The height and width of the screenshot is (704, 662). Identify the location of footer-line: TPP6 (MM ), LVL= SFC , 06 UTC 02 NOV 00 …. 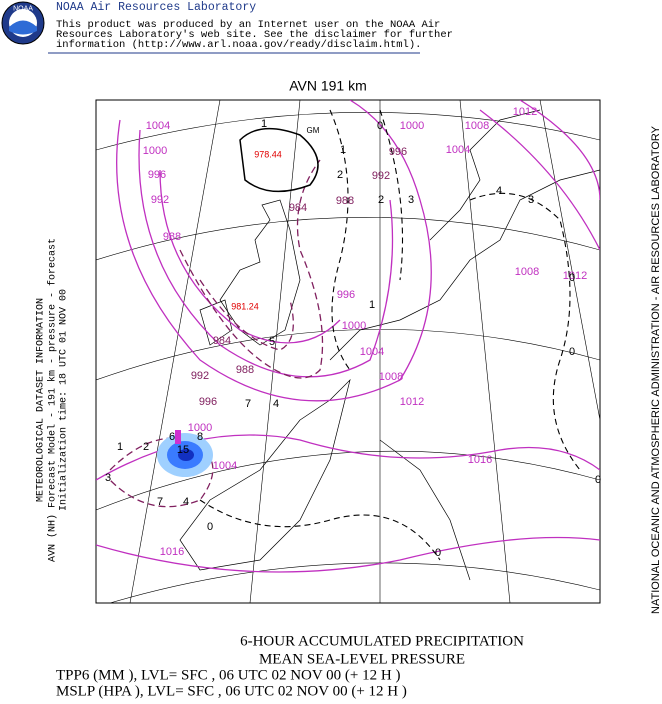
(228, 675).